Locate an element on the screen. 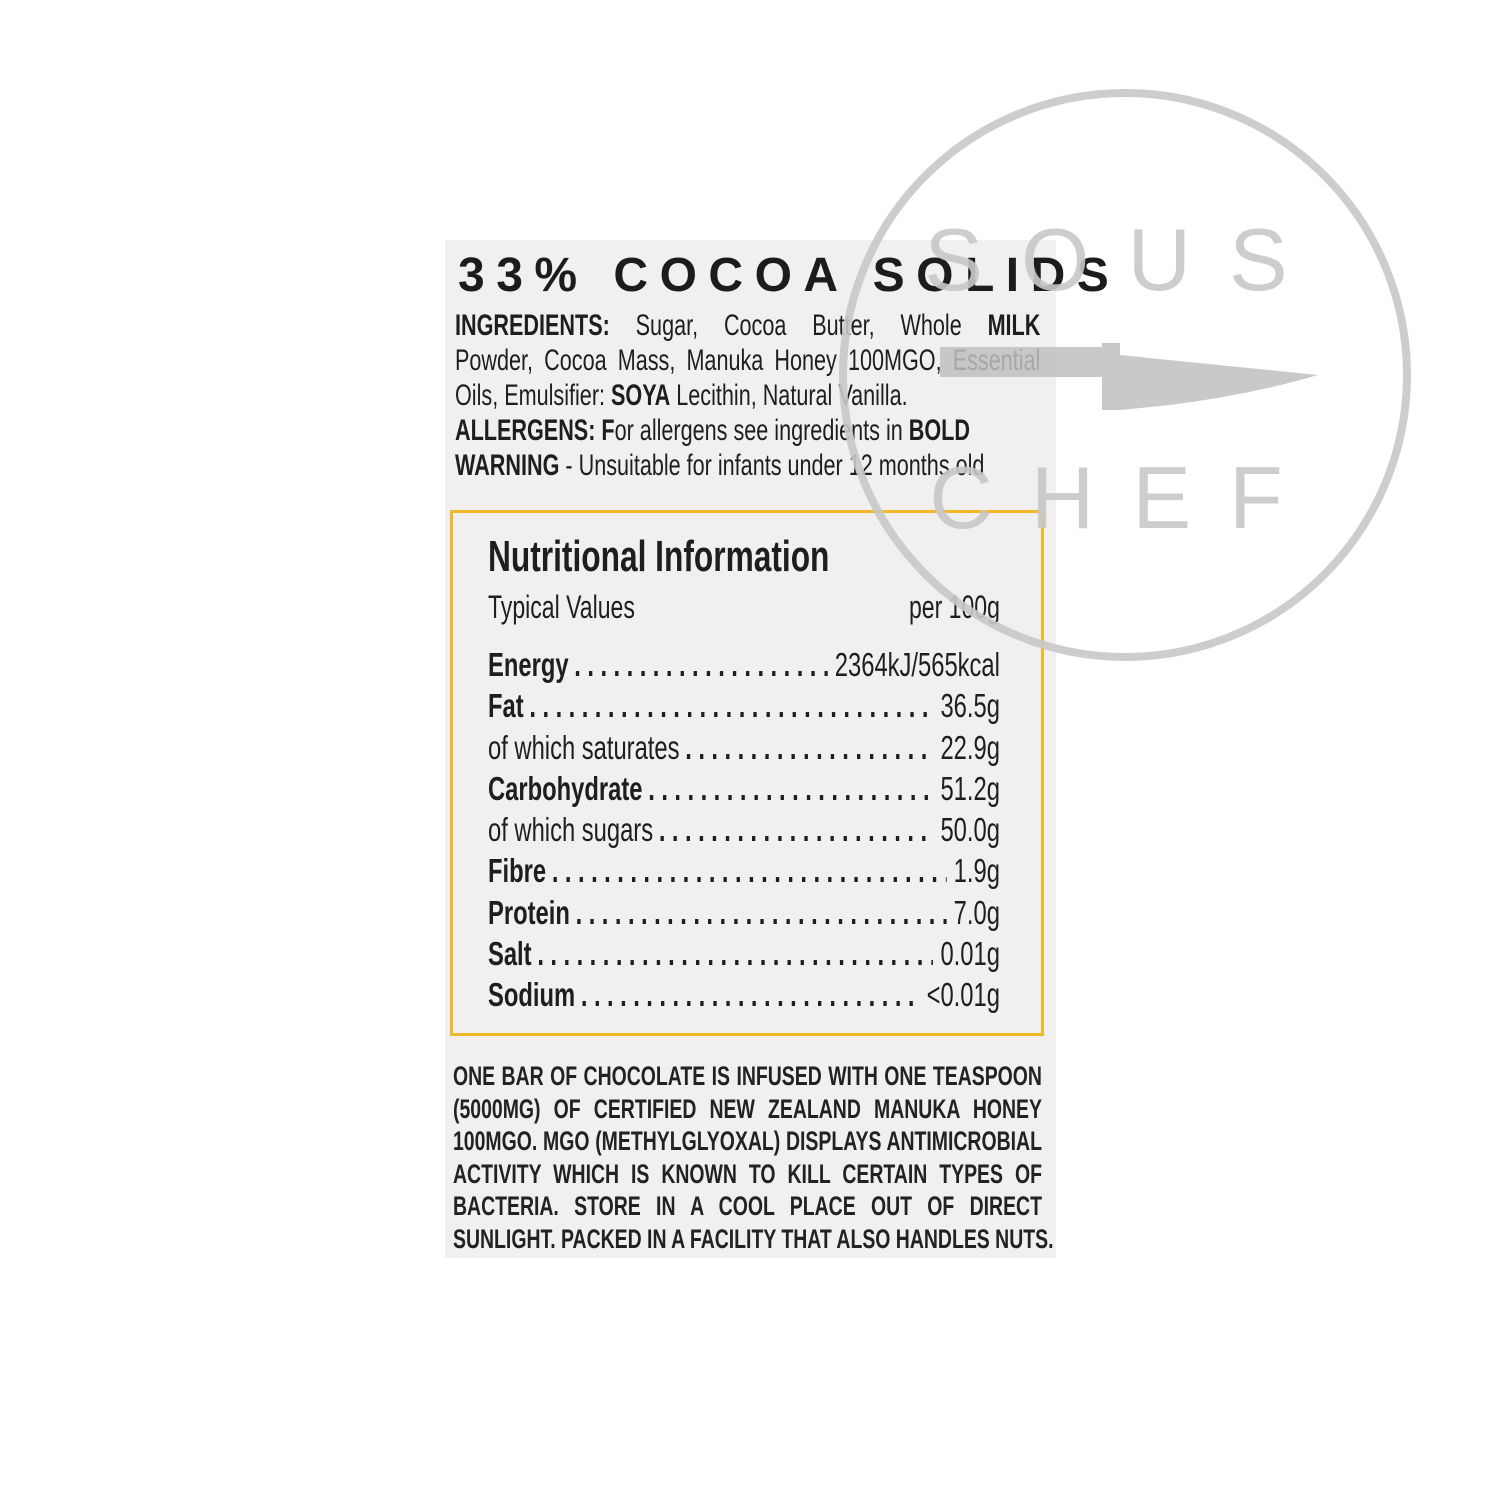 This screenshot has width=1500, height=1500. nutrition-title: Nutritional Information is located at coordinates (659, 556).